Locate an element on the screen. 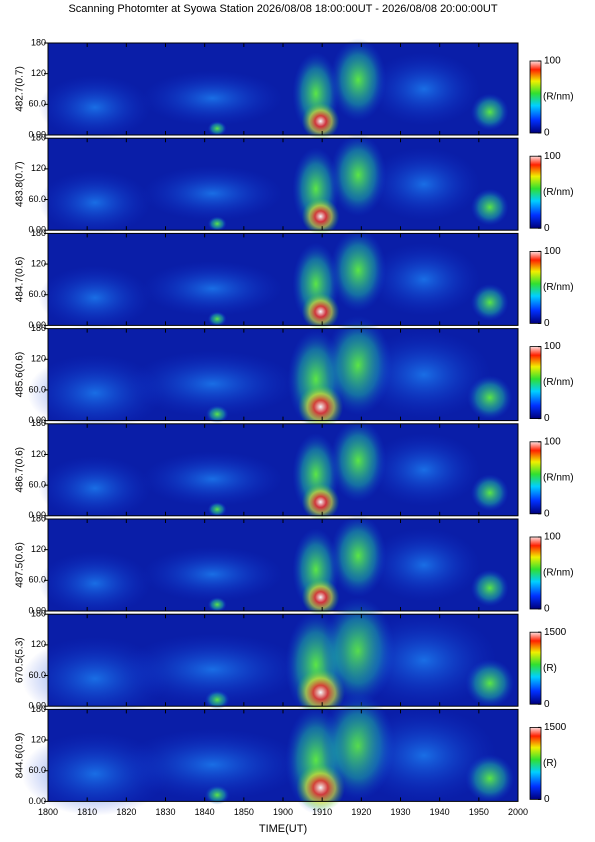  y-axis-label: 482.7(0.7) is located at coordinates (20, 89).